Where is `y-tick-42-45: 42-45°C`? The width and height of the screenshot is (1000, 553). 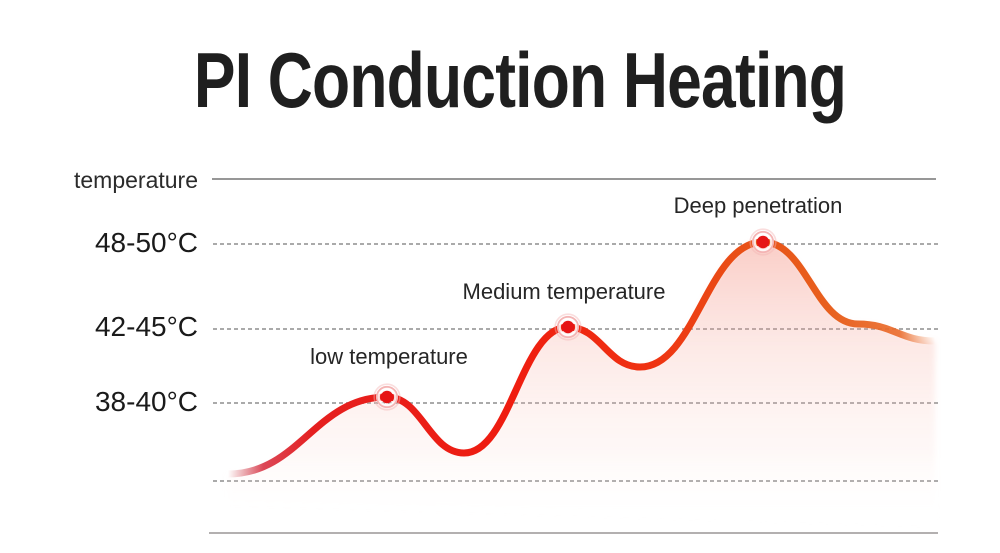 y-tick-42-45: 42-45°C is located at coordinates (146, 326).